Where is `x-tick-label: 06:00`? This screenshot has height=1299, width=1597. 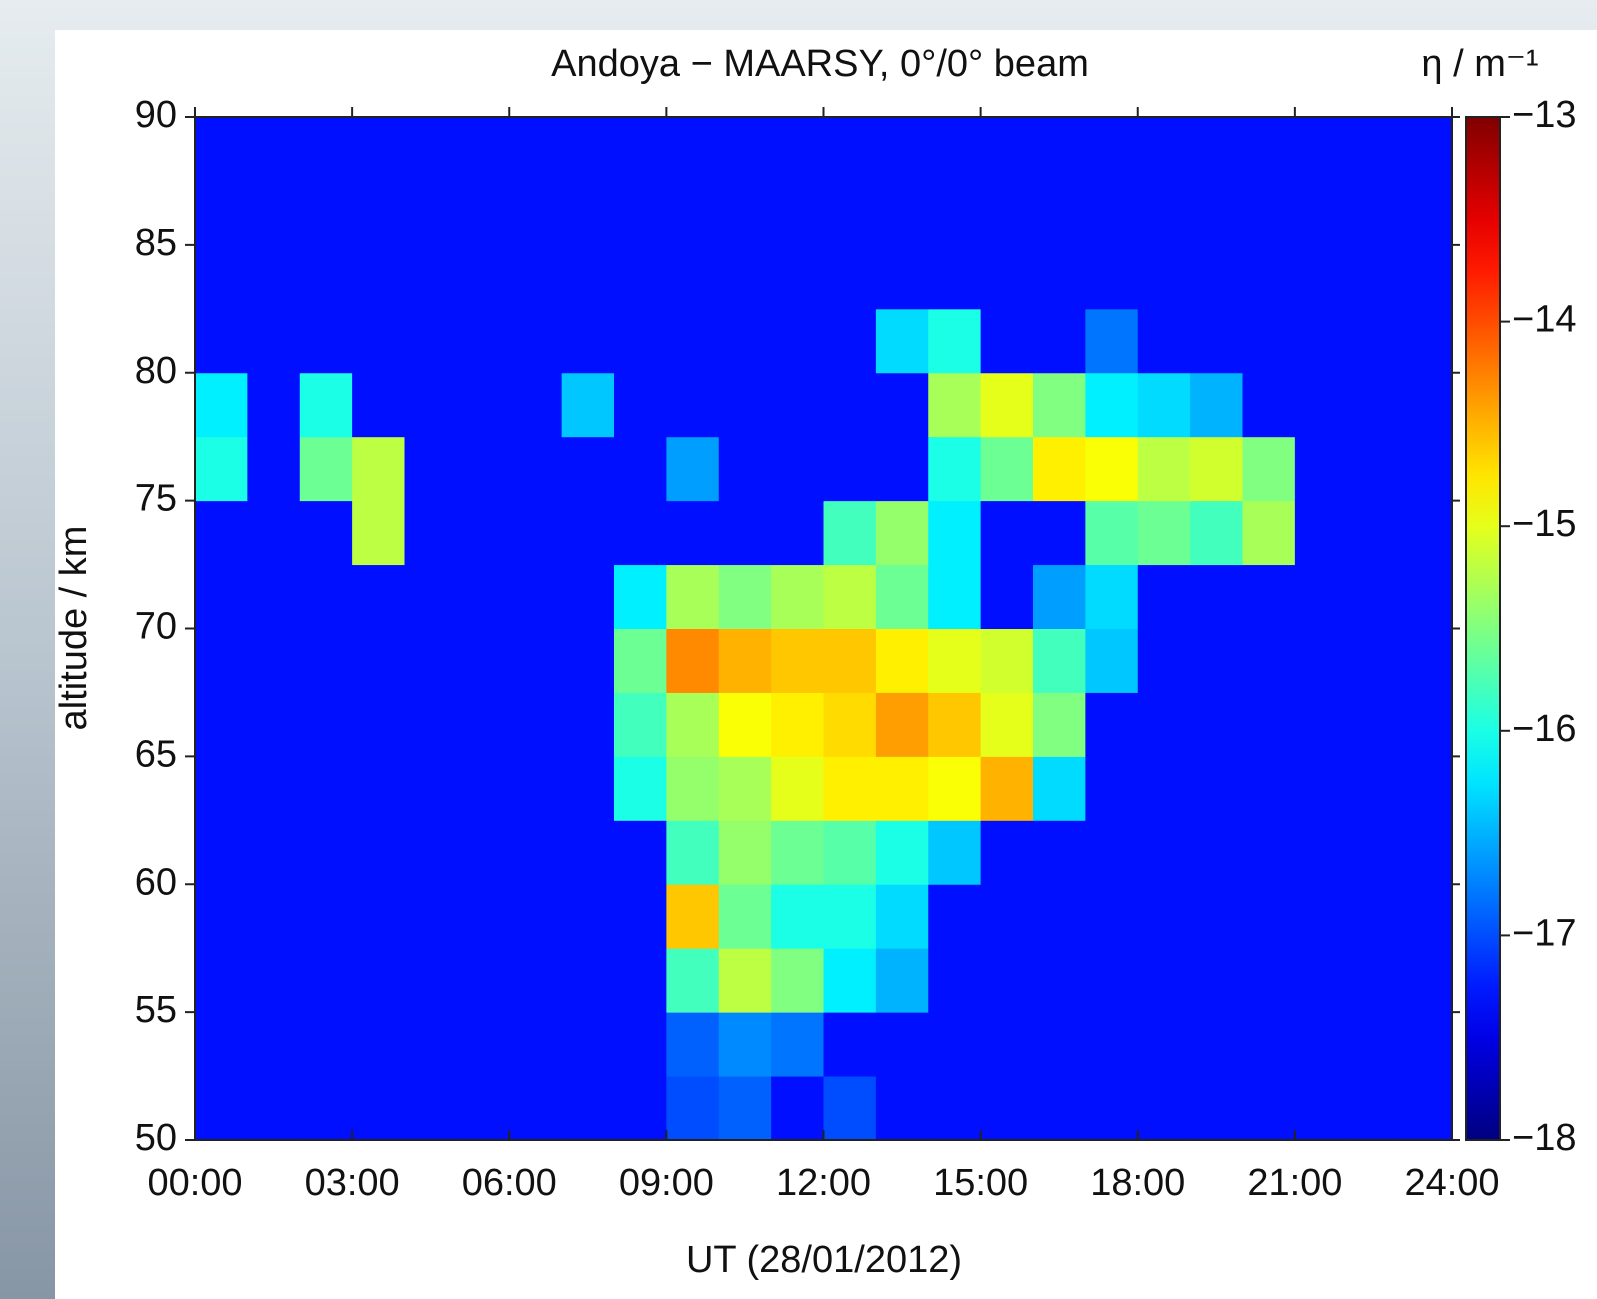 x-tick-label: 06:00 is located at coordinates (509, 1183).